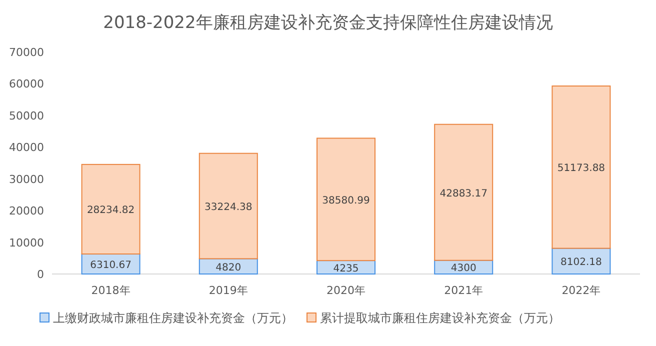 The height and width of the screenshot is (346, 656). What do you see at coordinates (228, 290) in the screenshot?
I see `x-tick-label: 2019年` at bounding box center [228, 290].